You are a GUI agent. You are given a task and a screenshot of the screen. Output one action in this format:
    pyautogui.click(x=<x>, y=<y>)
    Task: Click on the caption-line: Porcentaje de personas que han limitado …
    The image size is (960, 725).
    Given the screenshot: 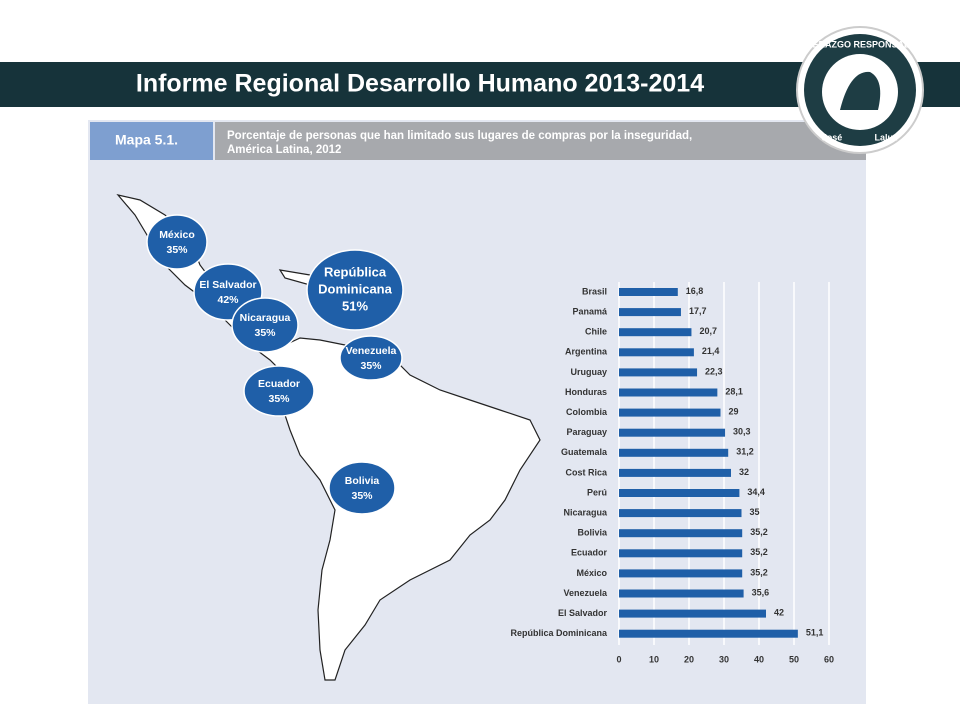 What is the action you would take?
    pyautogui.click(x=459, y=136)
    